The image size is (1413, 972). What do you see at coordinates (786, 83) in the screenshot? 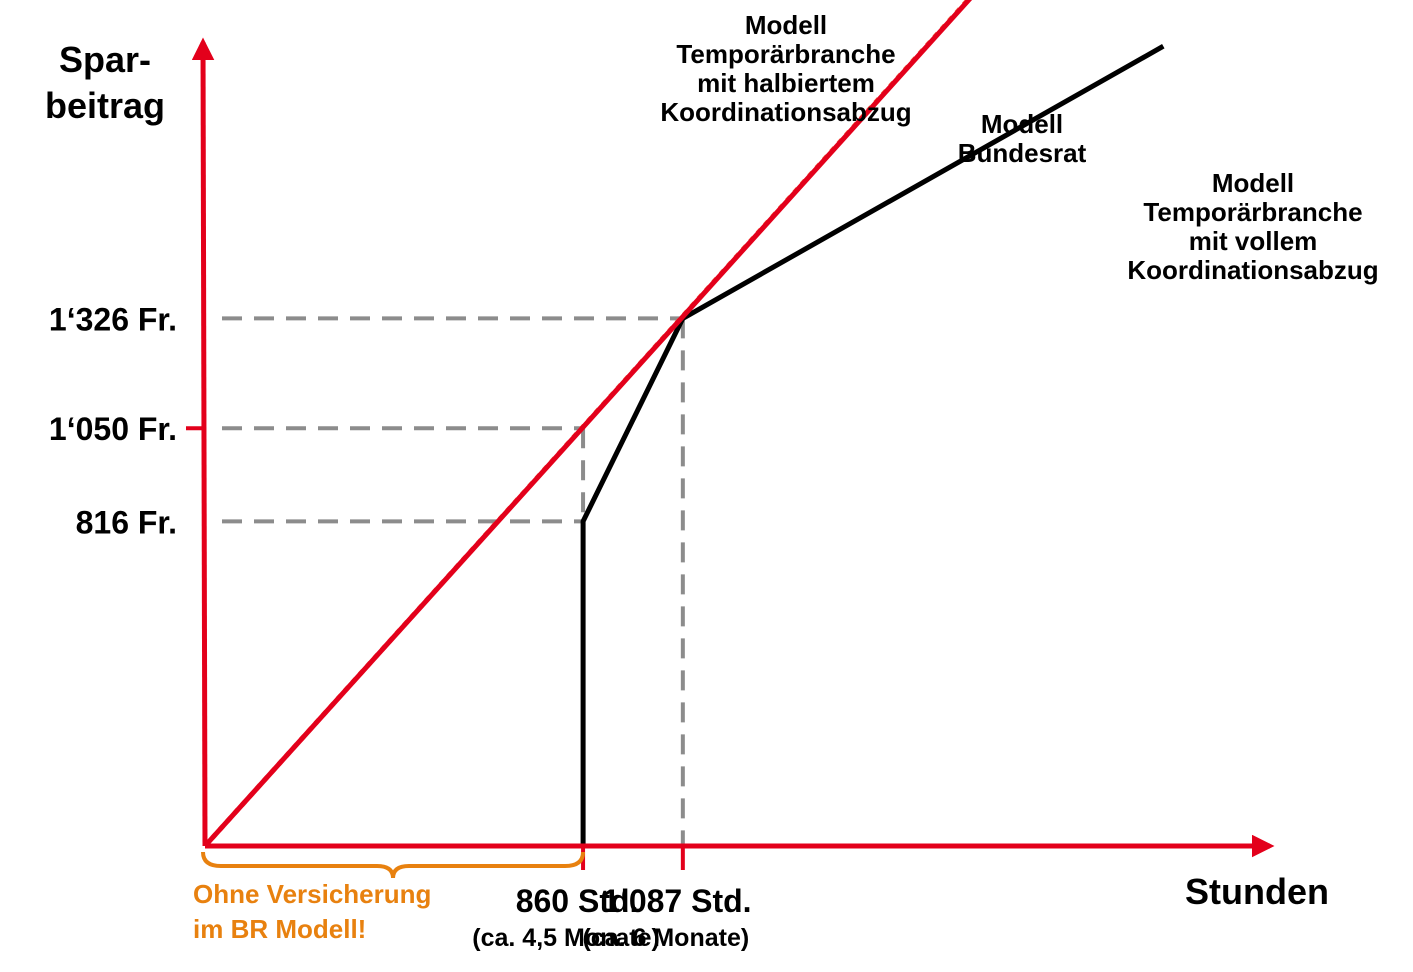
I see `series-name-label: mit halbiertem` at bounding box center [786, 83].